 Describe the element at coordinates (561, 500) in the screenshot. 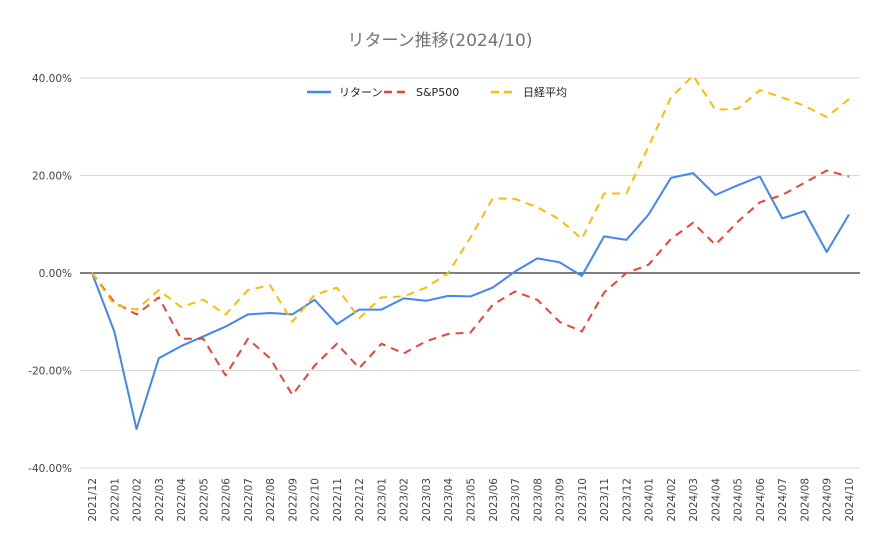

I see `x-tick-label: 2023/09` at that location.